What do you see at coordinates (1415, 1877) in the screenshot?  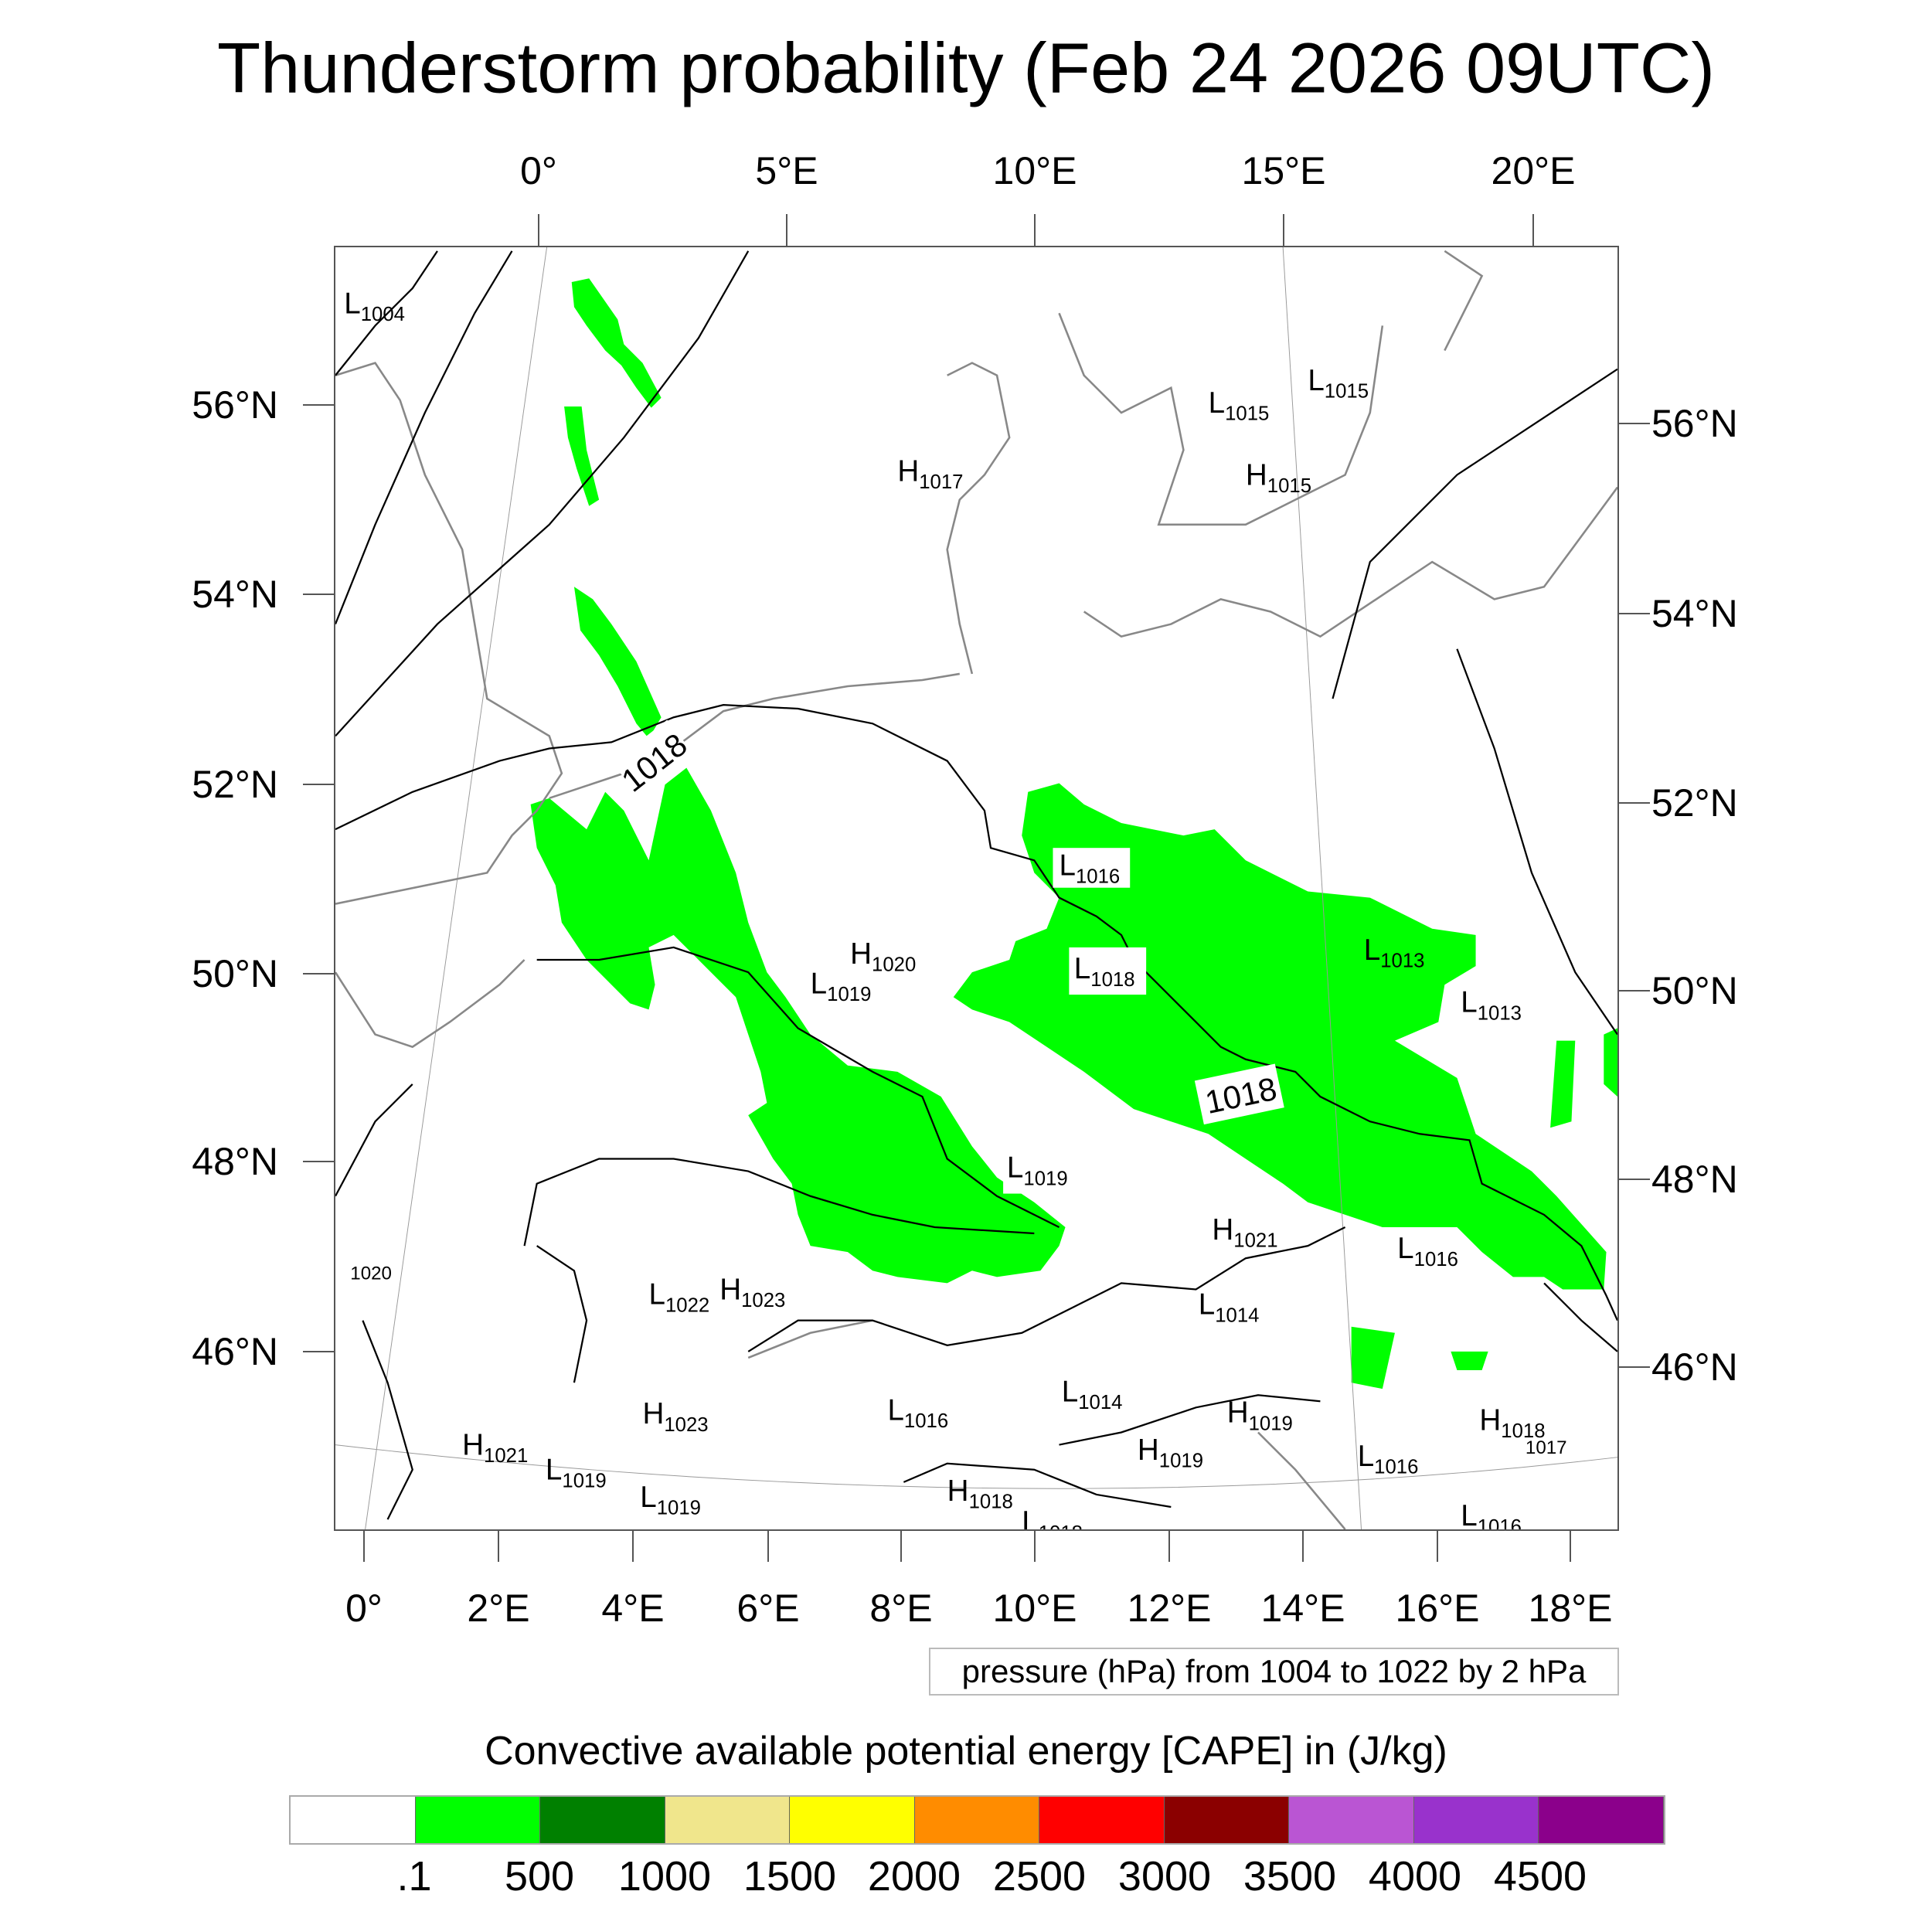 I see `colorbar-label: 4000` at bounding box center [1415, 1877].